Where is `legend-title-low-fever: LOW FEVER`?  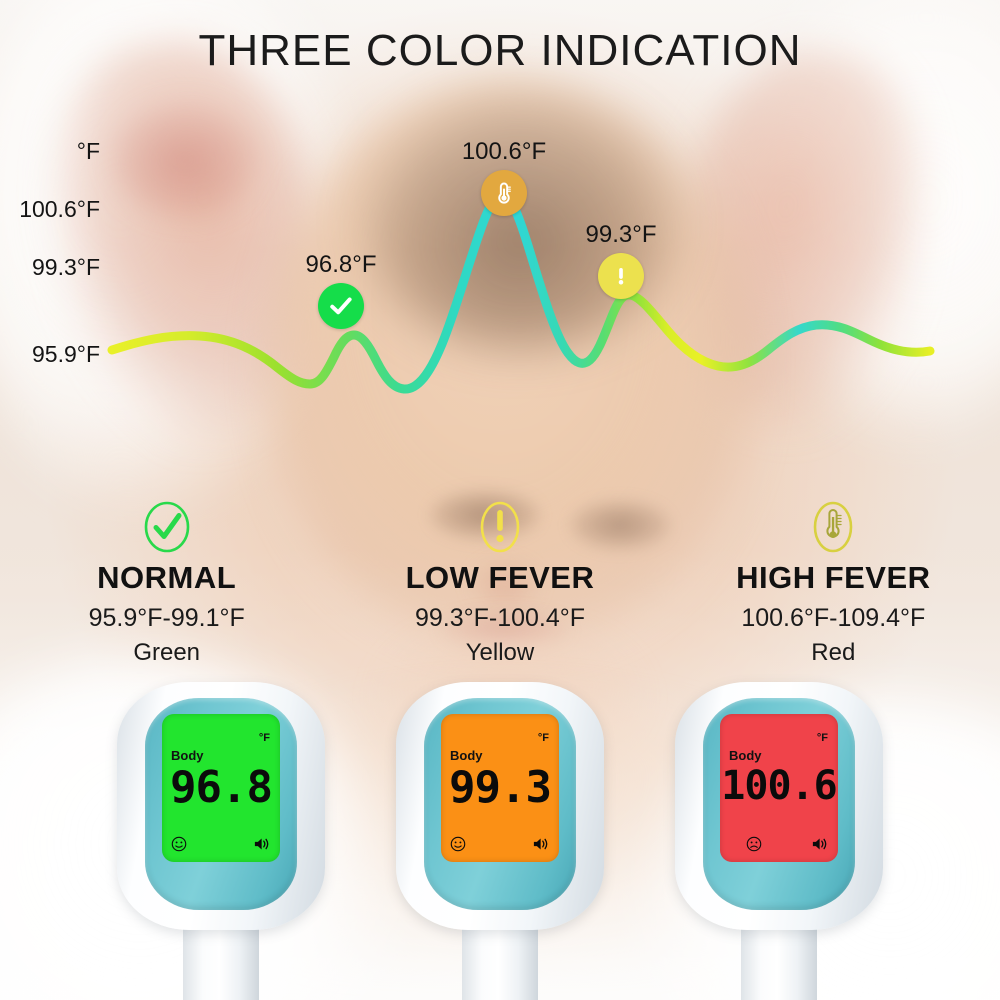 legend-title-low-fever: LOW FEVER is located at coordinates (500, 577).